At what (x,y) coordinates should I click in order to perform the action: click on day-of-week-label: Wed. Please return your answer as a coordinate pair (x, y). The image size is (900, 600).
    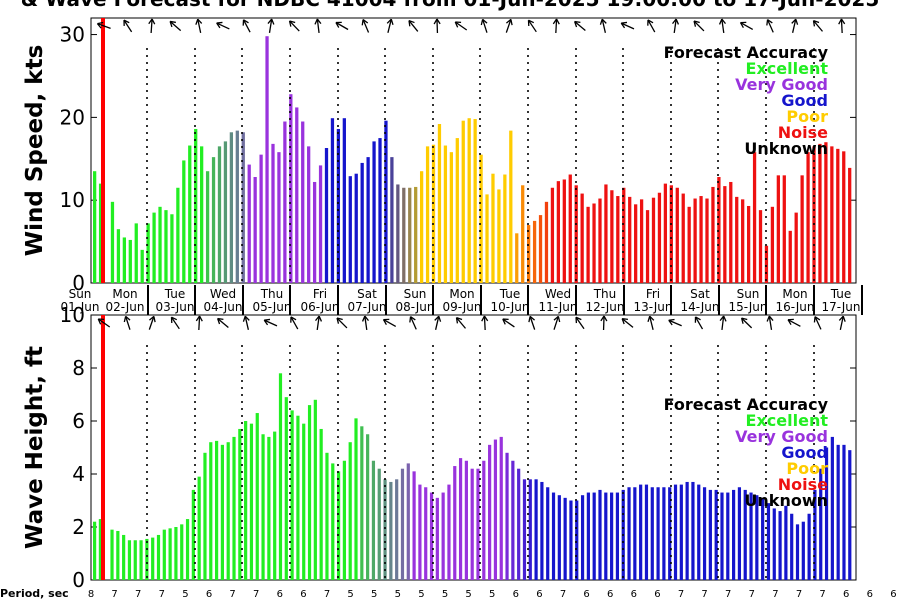
    Looking at the image, I should click on (558, 294).